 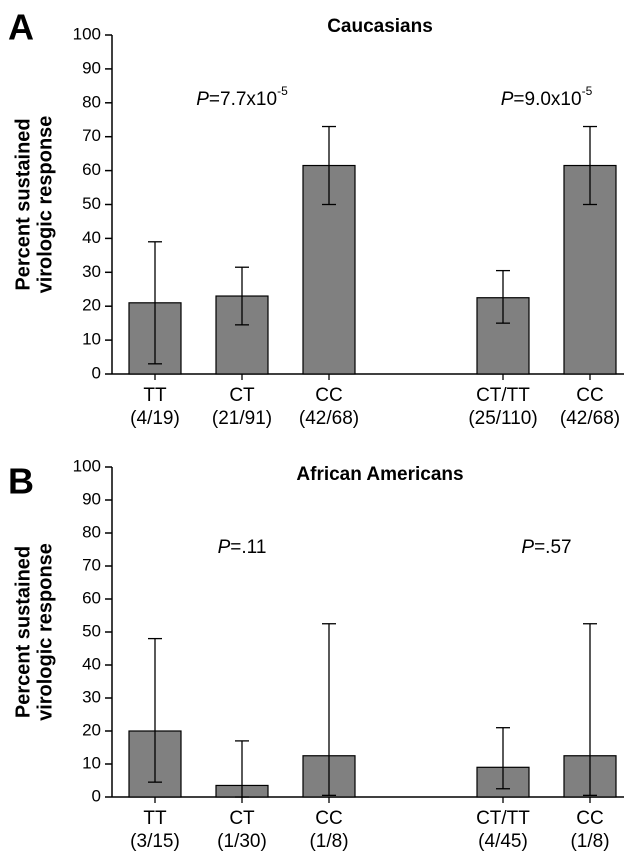 What do you see at coordinates (547, 99) in the screenshot?
I see `p-value: =9.0x10` at bounding box center [547, 99].